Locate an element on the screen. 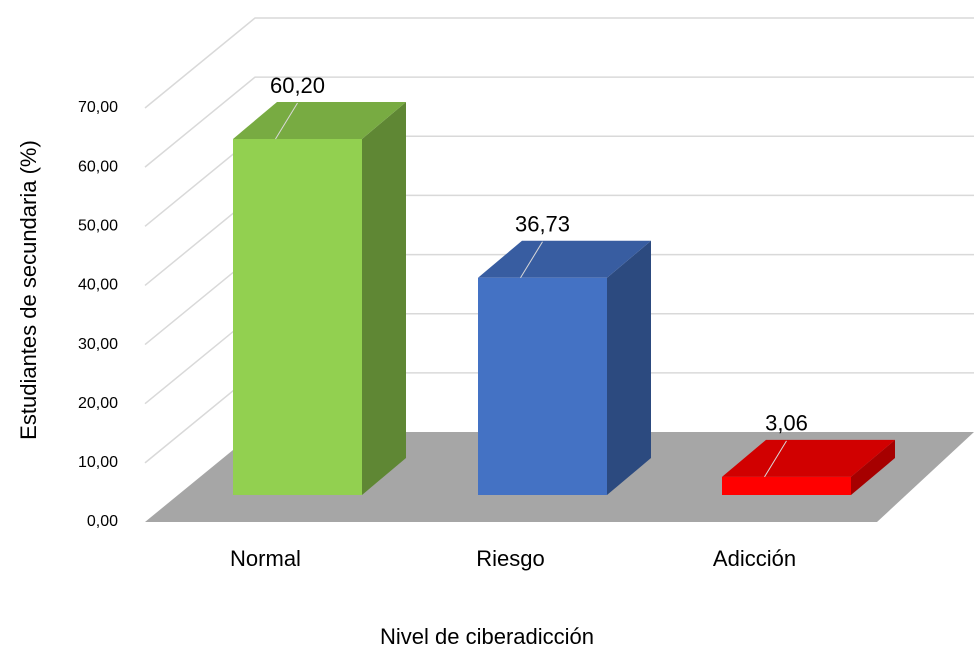  data-label: 3,06 is located at coordinates (786, 423).